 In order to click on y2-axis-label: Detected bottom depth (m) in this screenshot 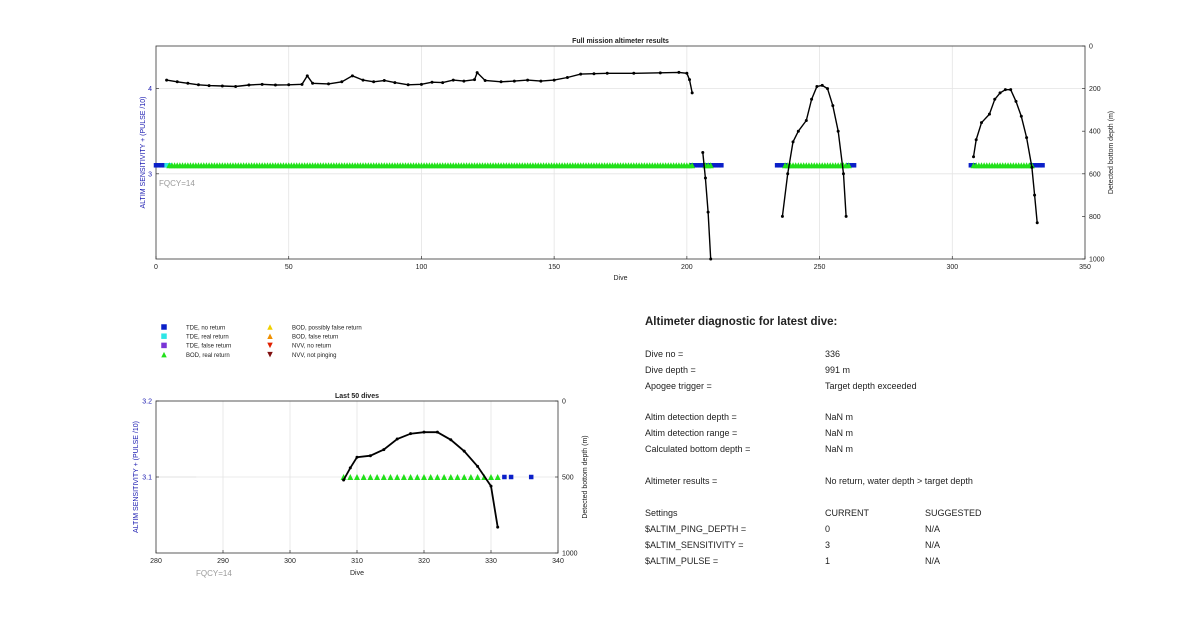, I will do `click(585, 476)`.